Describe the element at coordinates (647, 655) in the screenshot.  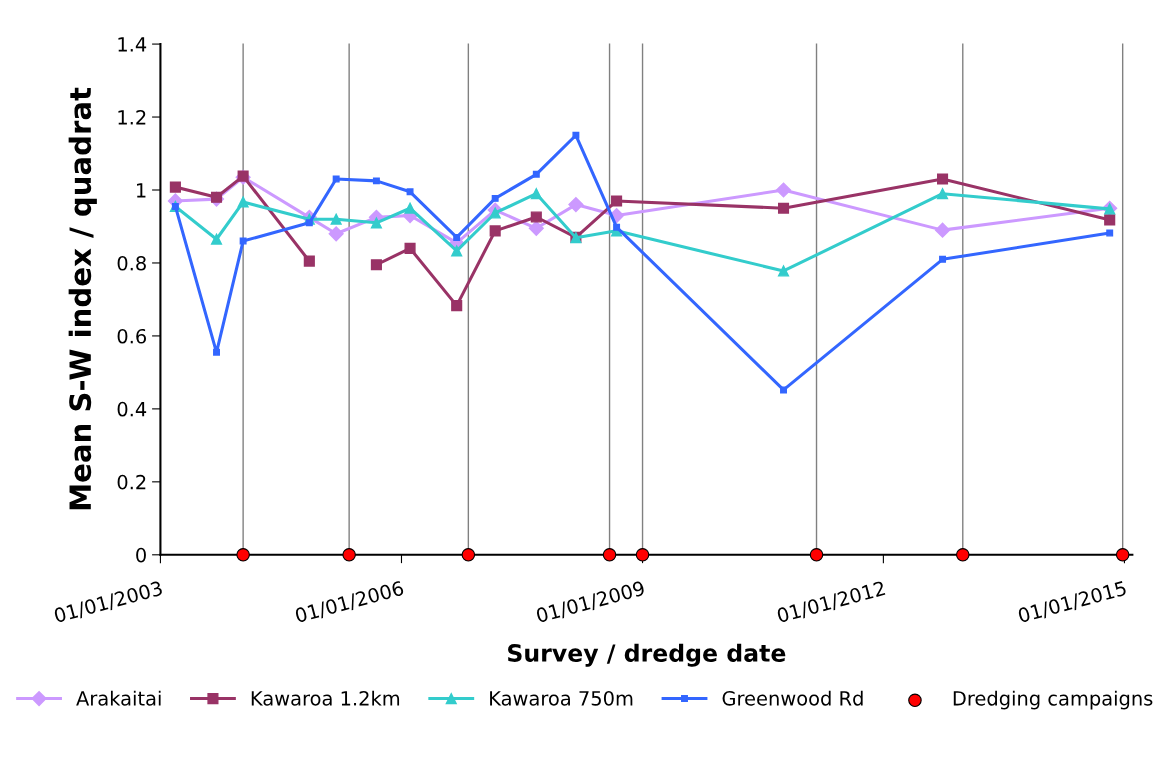
I see `x-axis-title: Survey / dredge date` at that location.